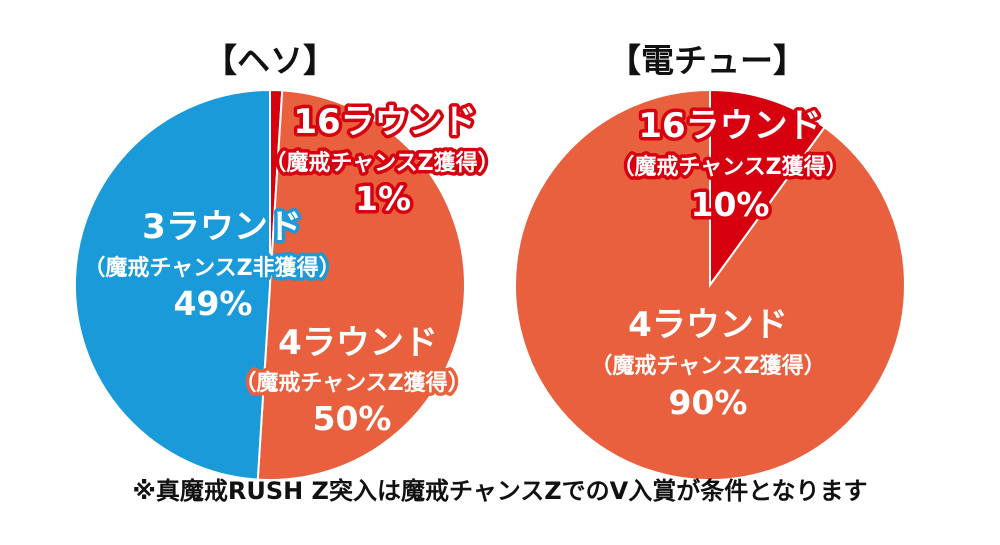 The height and width of the screenshot is (545, 1000). I want to click on pie-heso-title: 【ヘソ】, so click(270, 60).